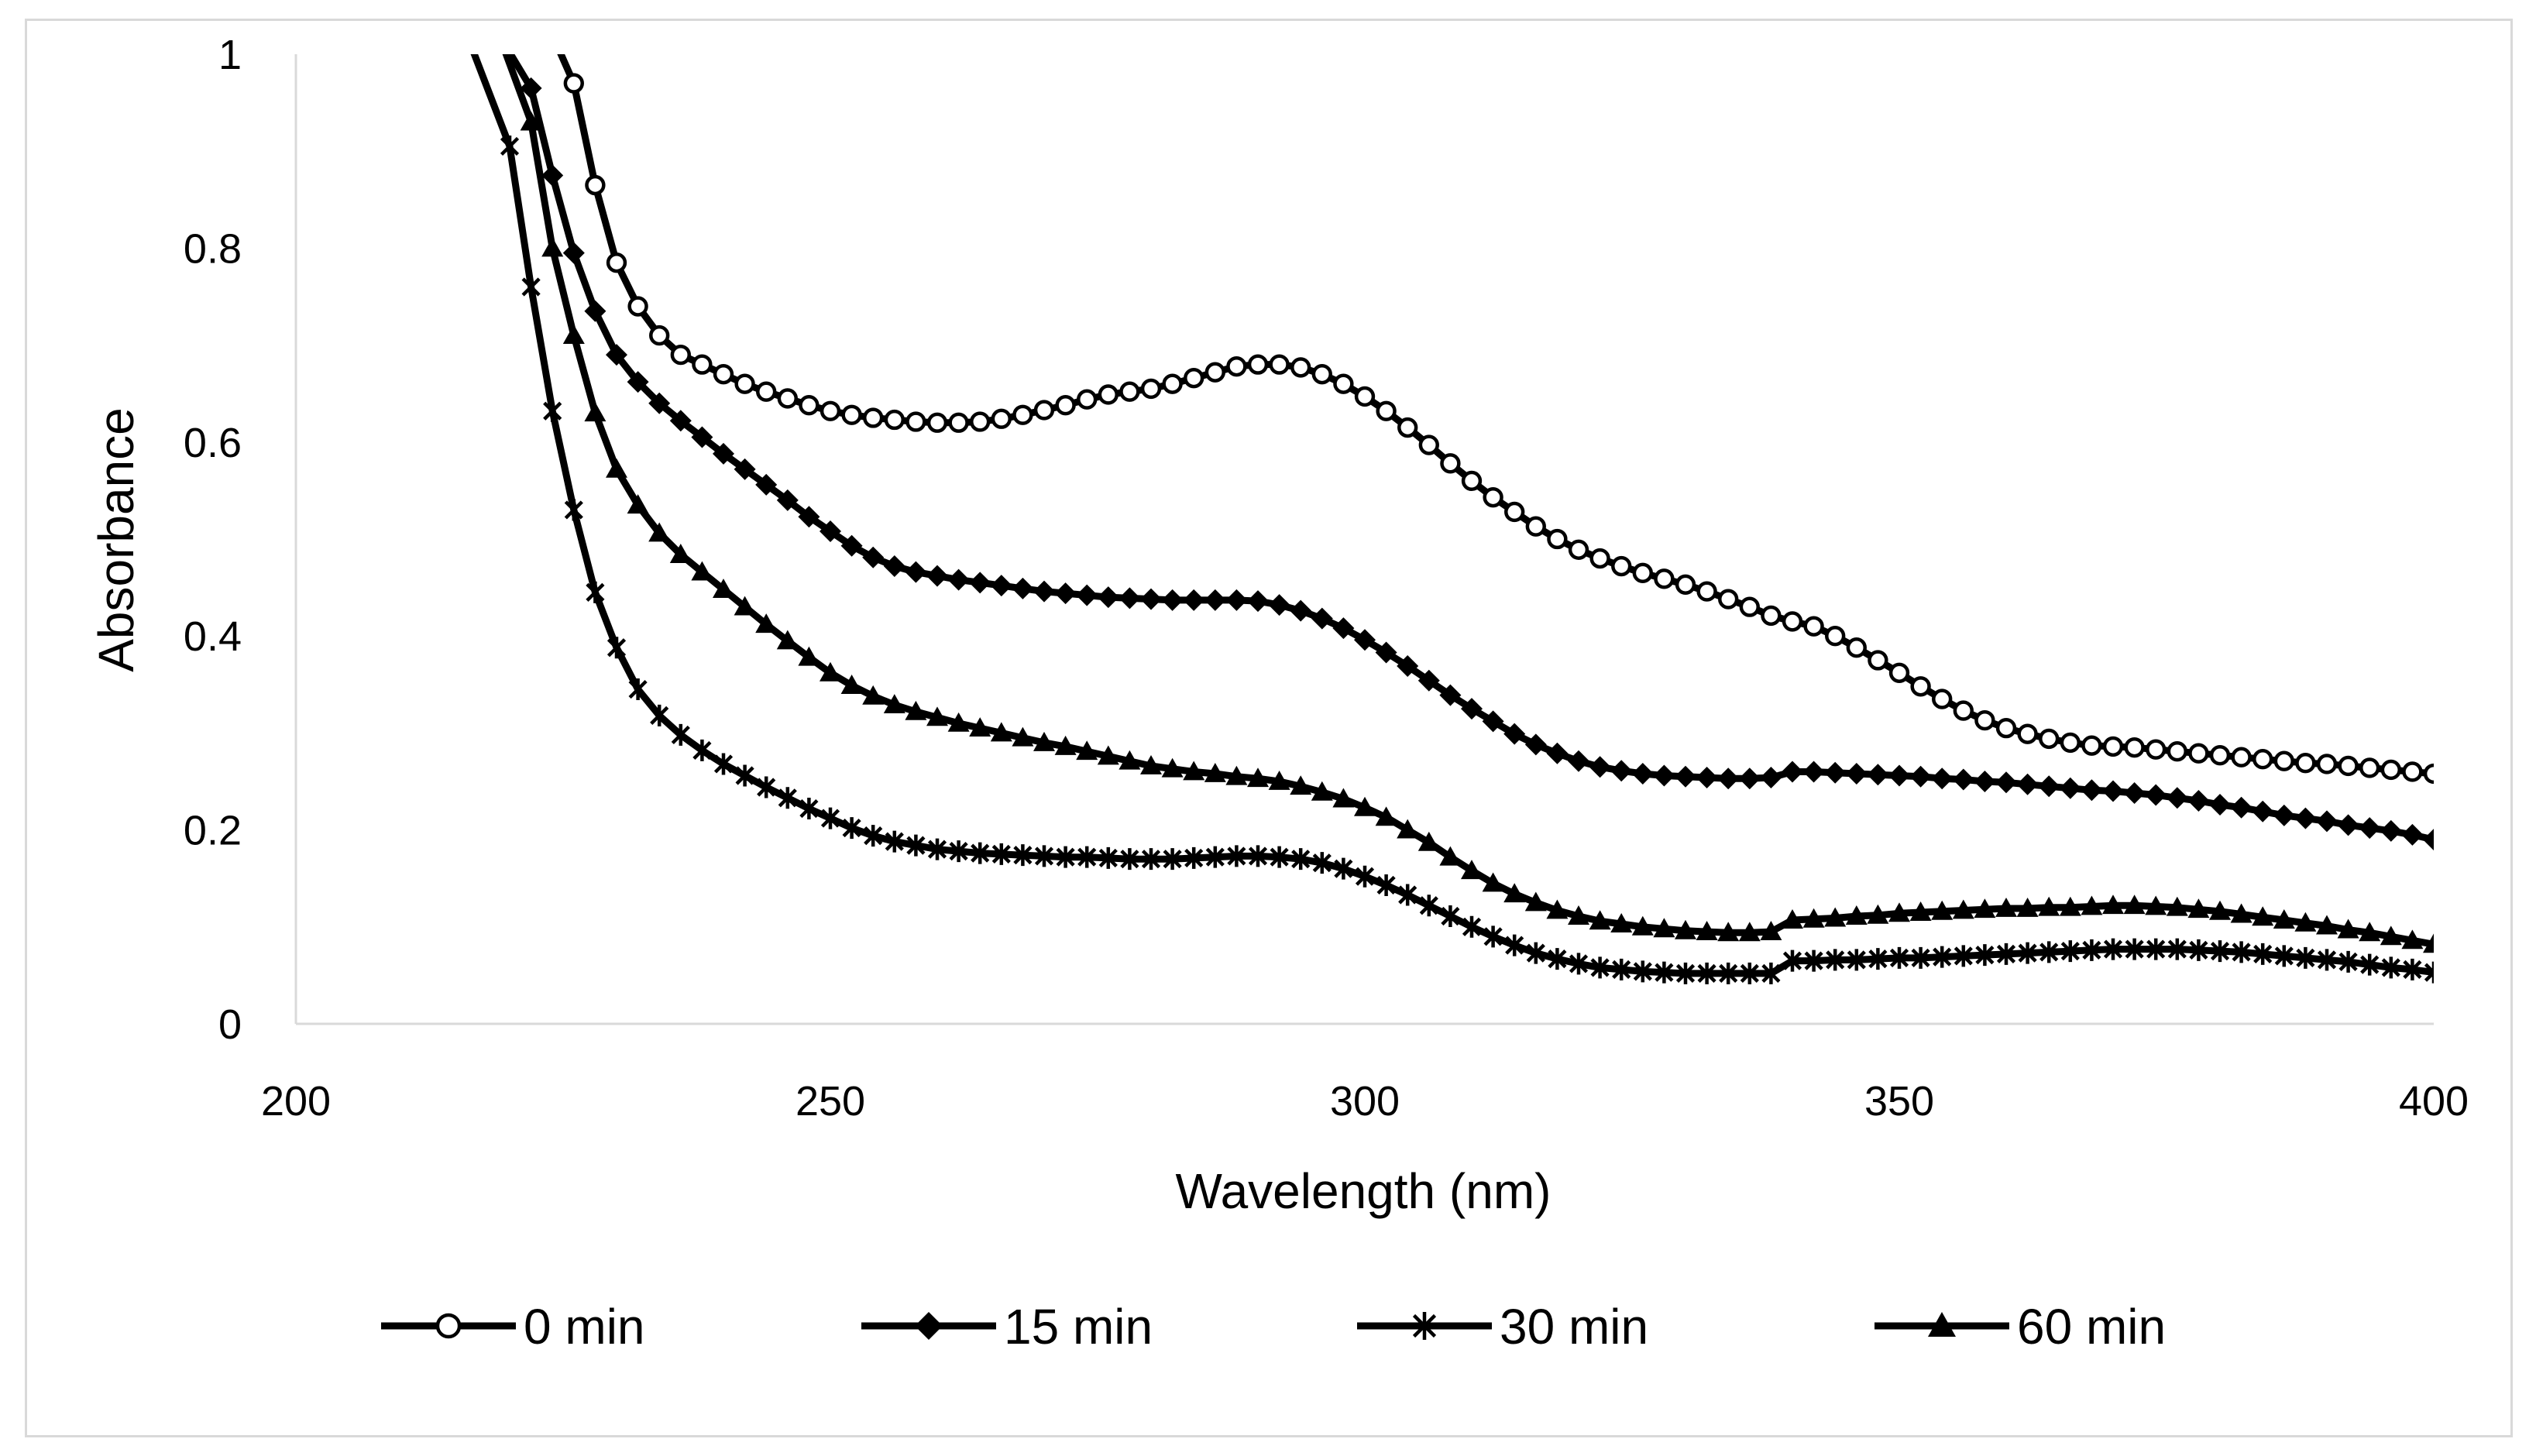  What do you see at coordinates (448, 1326) in the screenshot?
I see `legend-marker` at bounding box center [448, 1326].